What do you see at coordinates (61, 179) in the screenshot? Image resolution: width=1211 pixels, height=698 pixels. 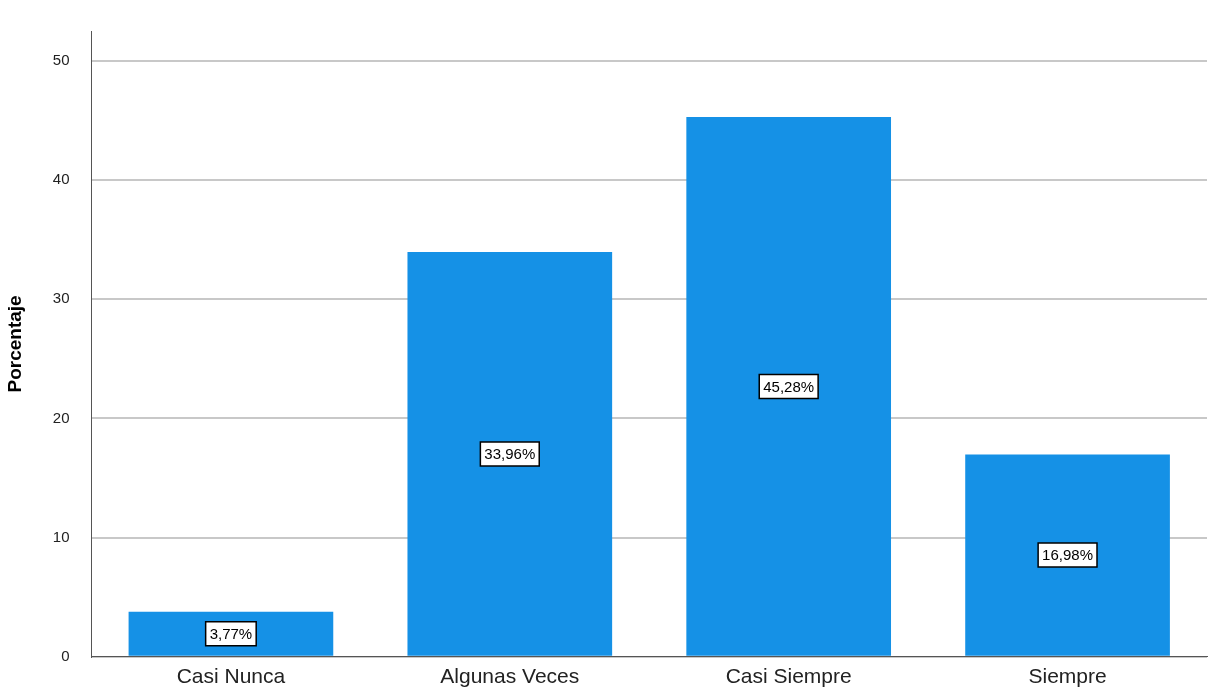 I see `y-tick-label: 40` at bounding box center [61, 179].